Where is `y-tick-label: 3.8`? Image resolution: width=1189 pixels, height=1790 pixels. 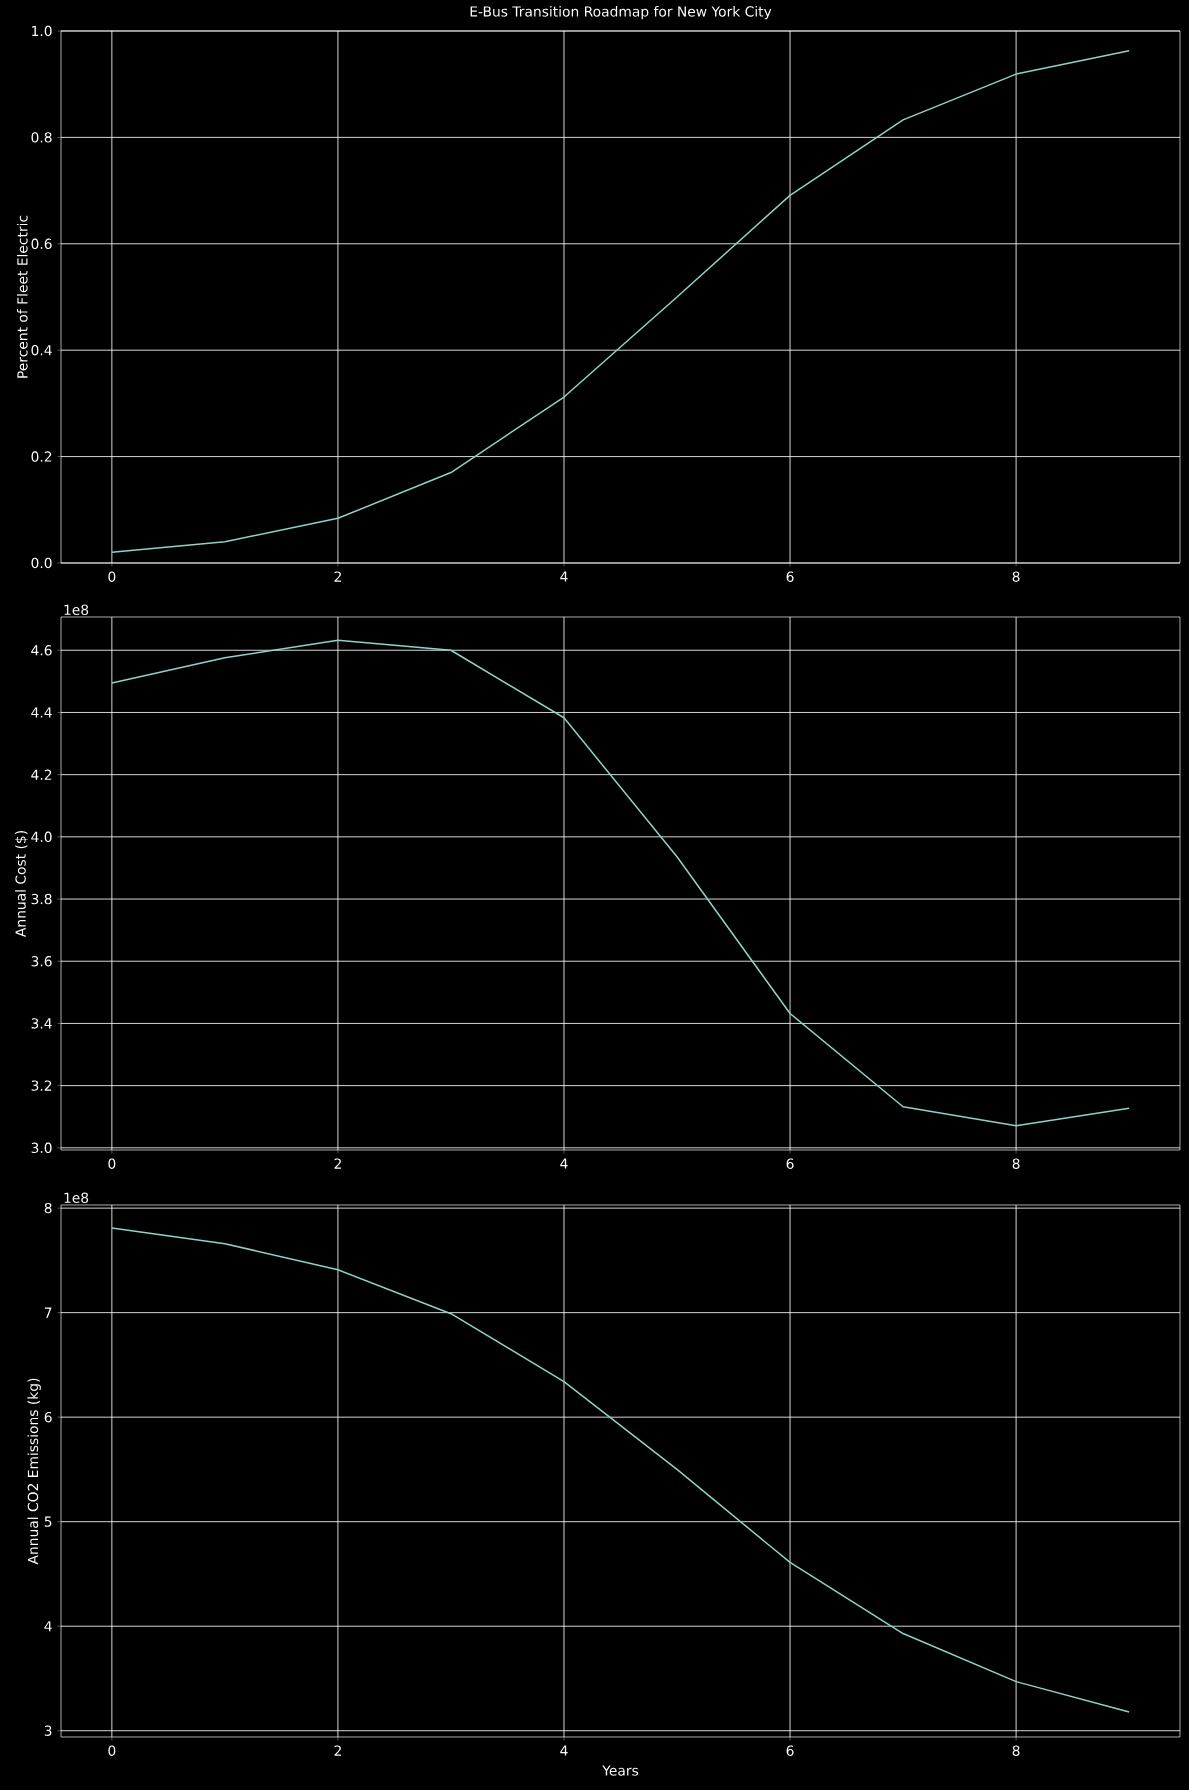 y-tick-label: 3.8 is located at coordinates (41, 899).